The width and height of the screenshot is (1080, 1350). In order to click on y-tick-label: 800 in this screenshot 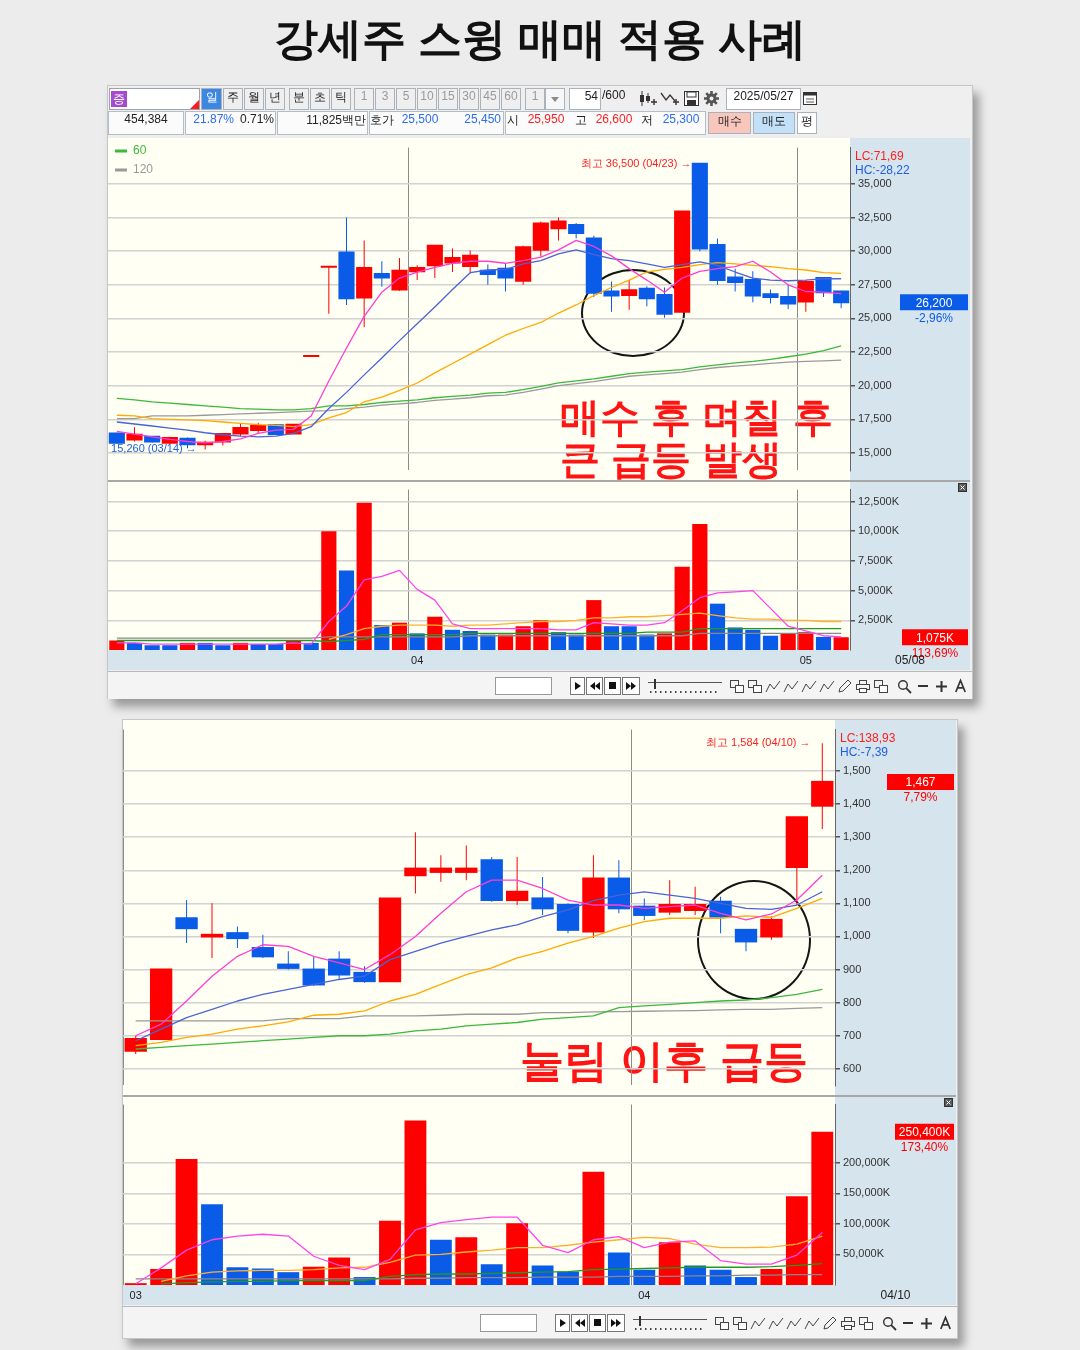, I will do `click(852, 1001)`.